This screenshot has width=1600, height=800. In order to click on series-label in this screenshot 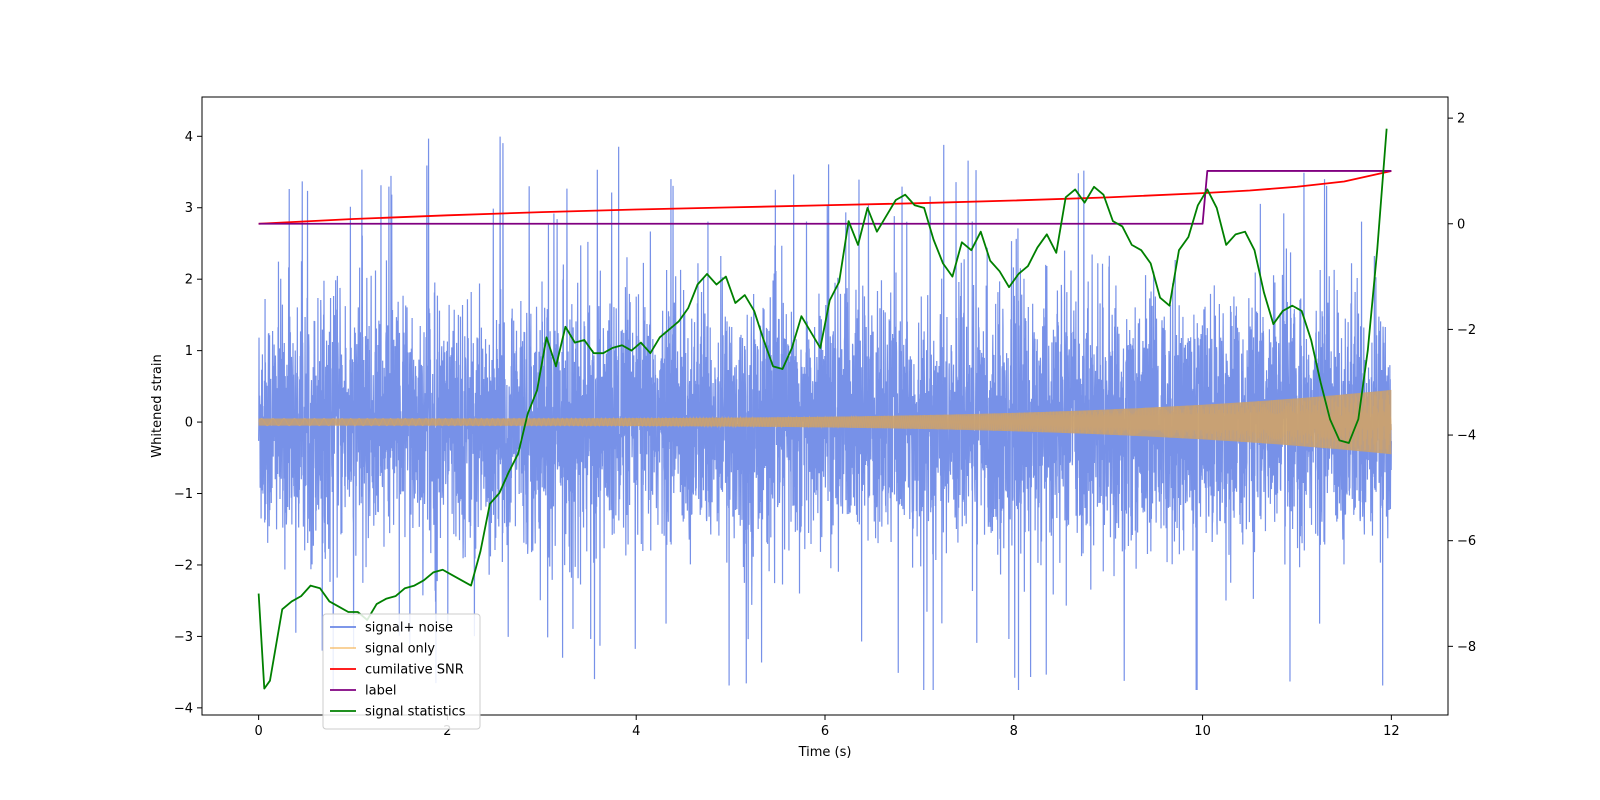, I will do `click(825, 197)`.